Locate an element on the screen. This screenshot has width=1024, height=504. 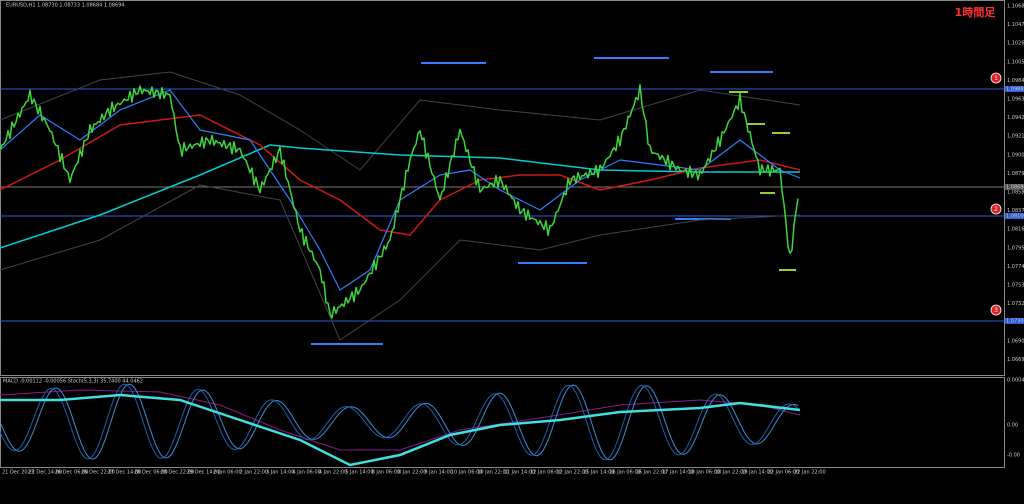
price-label: 1.09210 is located at coordinates (1015, 137).